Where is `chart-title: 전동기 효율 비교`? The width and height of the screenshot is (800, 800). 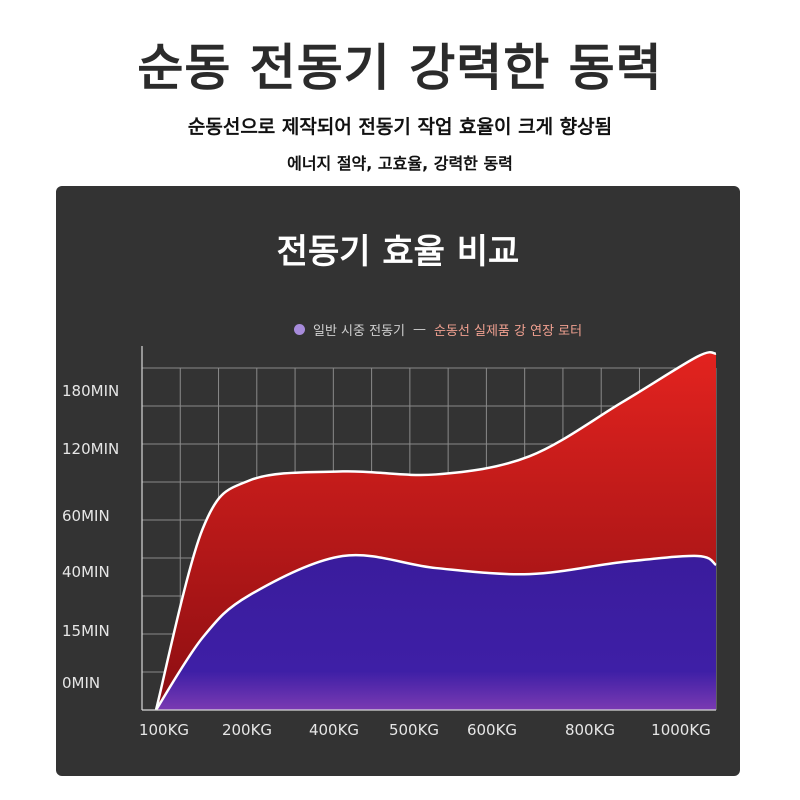 chart-title: 전동기 효율 비교 is located at coordinates (398, 252).